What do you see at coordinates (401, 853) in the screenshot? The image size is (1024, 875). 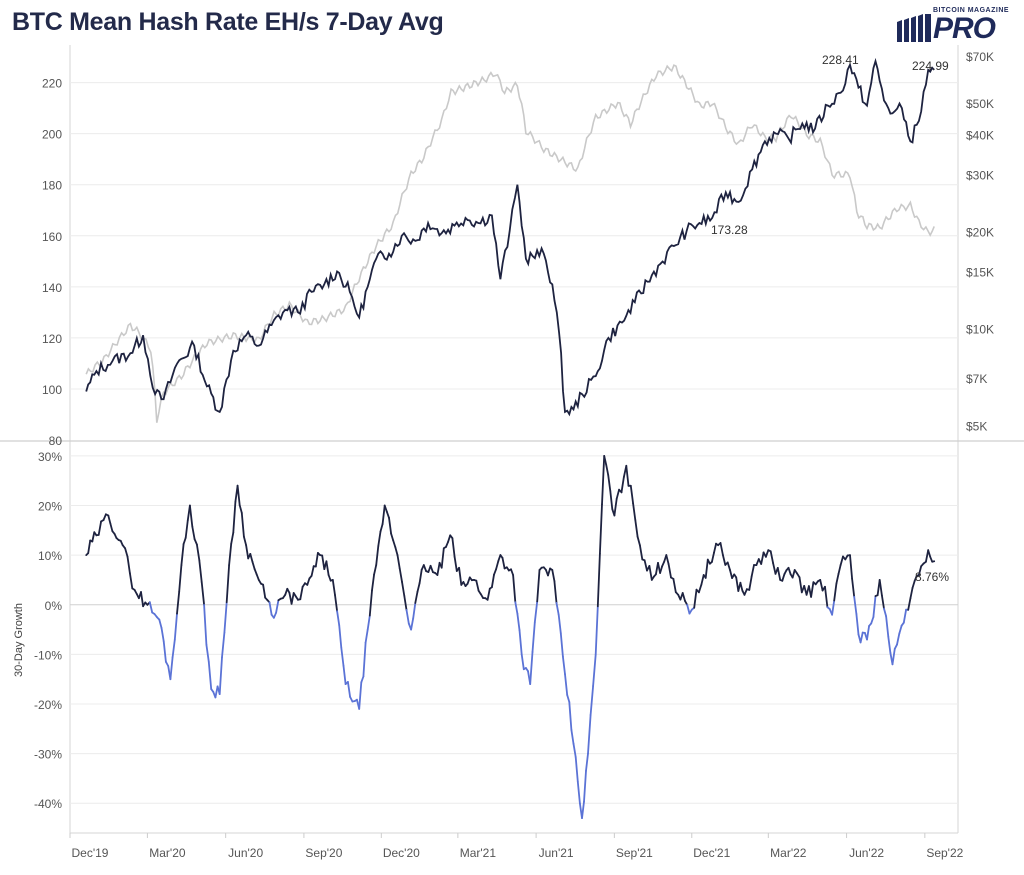 I see `x-tick-label: Dec'20` at bounding box center [401, 853].